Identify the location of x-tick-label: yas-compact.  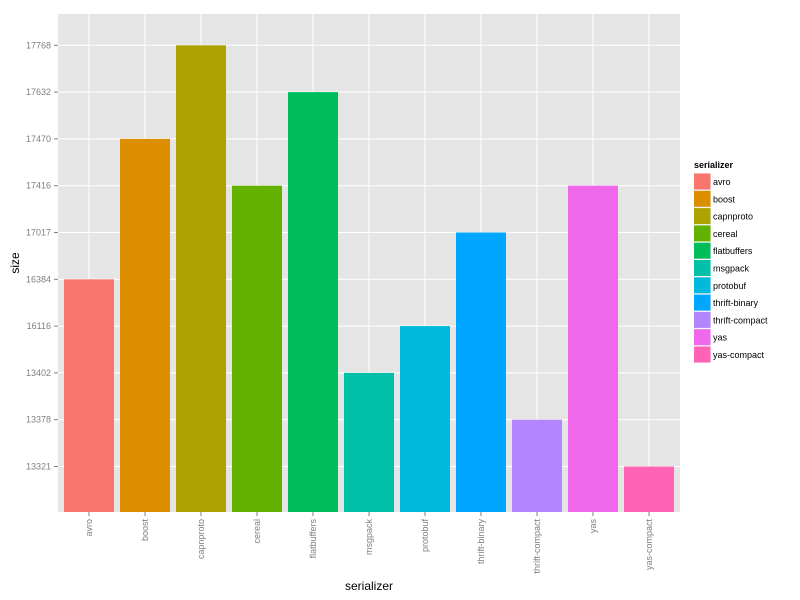
(649, 545).